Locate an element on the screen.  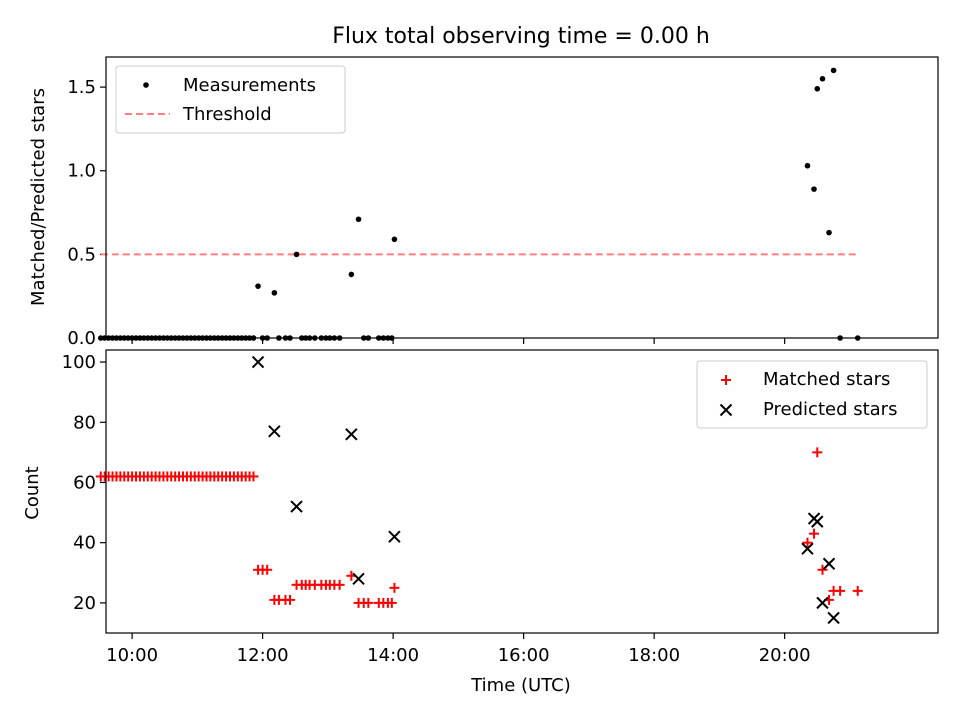
legend-matched-marker is located at coordinates (726, 380).